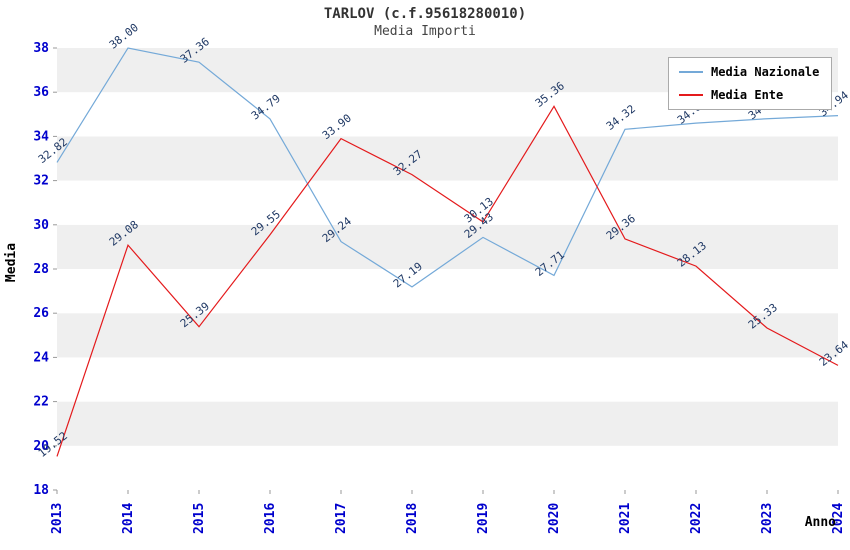  Describe the element at coordinates (128, 518) in the screenshot. I see `svg-text: 2014` at that location.